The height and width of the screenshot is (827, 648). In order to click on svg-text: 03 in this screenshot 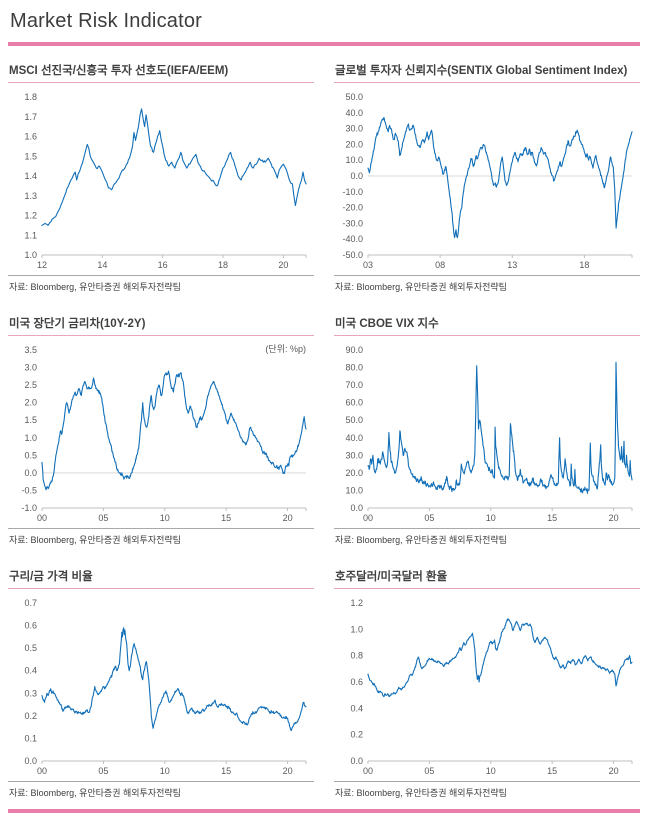, I will do `click(368, 265)`.